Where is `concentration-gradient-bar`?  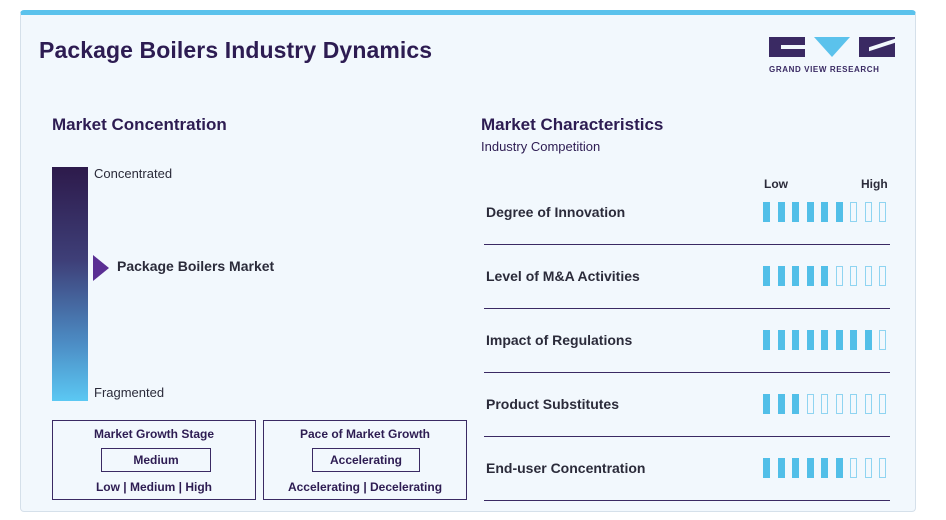
concentration-gradient-bar is located at coordinates (70, 284).